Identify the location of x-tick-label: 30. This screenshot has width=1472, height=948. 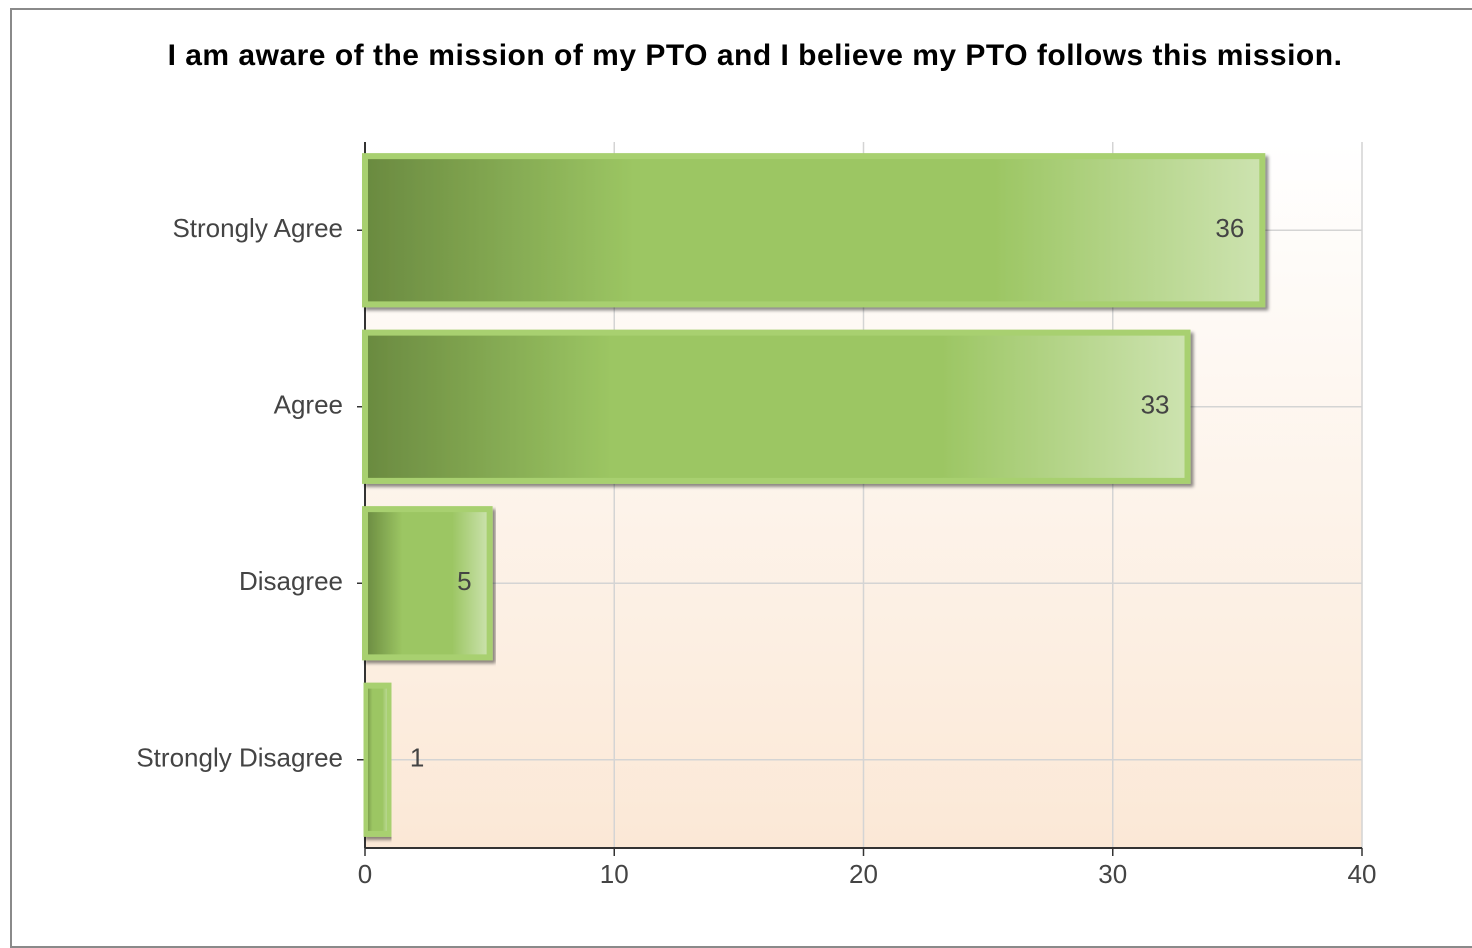
(1112, 874).